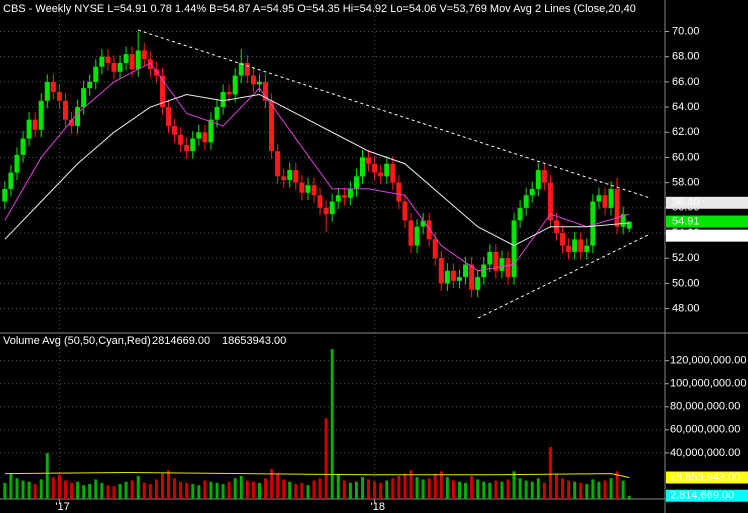  Describe the element at coordinates (686, 157) in the screenshot. I see `y-tick-label: 60.00` at that location.